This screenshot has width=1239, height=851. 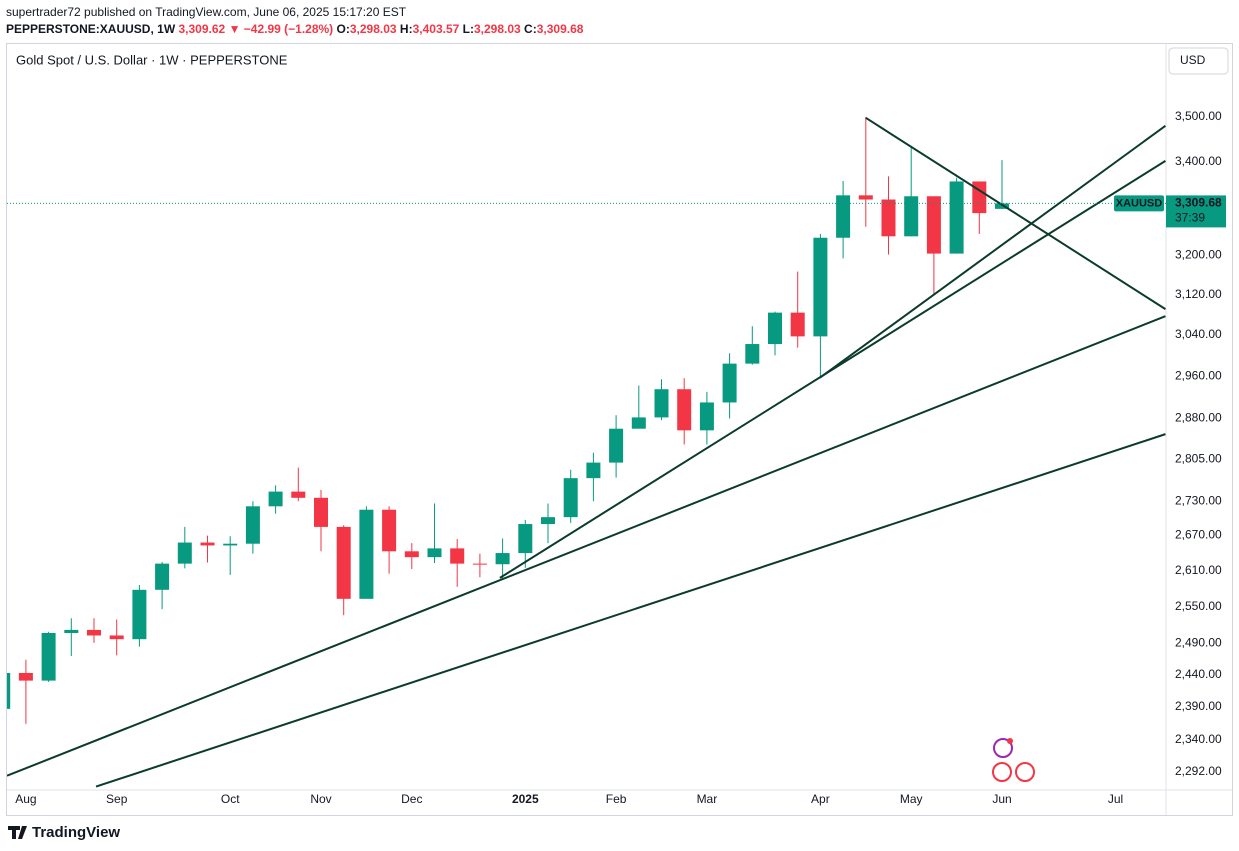 What do you see at coordinates (343, 29) in the screenshot?
I see `o-label: O:` at bounding box center [343, 29].